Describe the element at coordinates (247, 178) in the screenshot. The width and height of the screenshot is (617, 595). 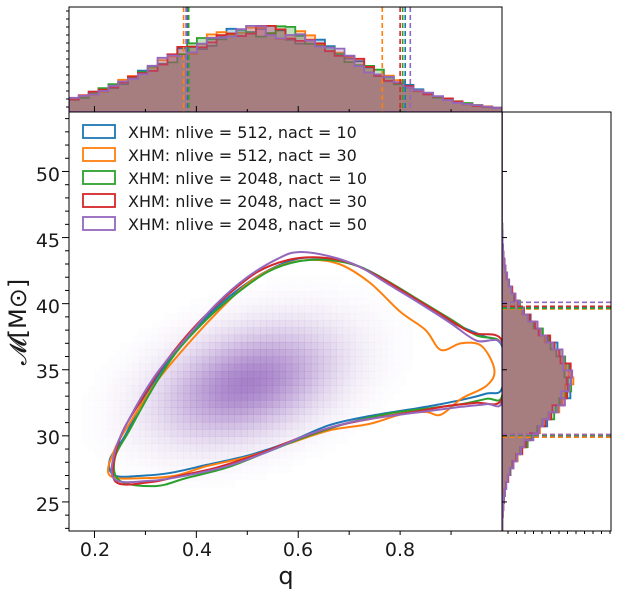
I see `legend-label: XHM: nlive = 2048, nact = 10` at that location.